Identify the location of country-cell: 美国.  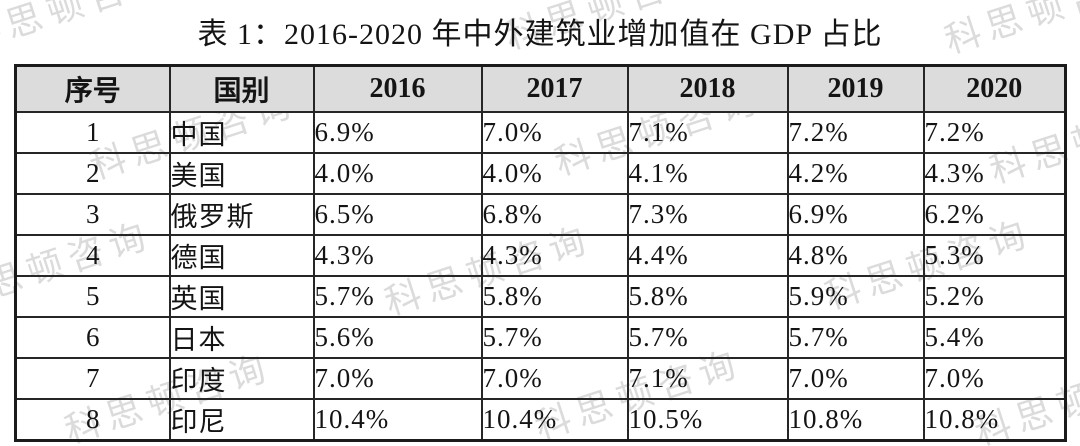
(241, 173).